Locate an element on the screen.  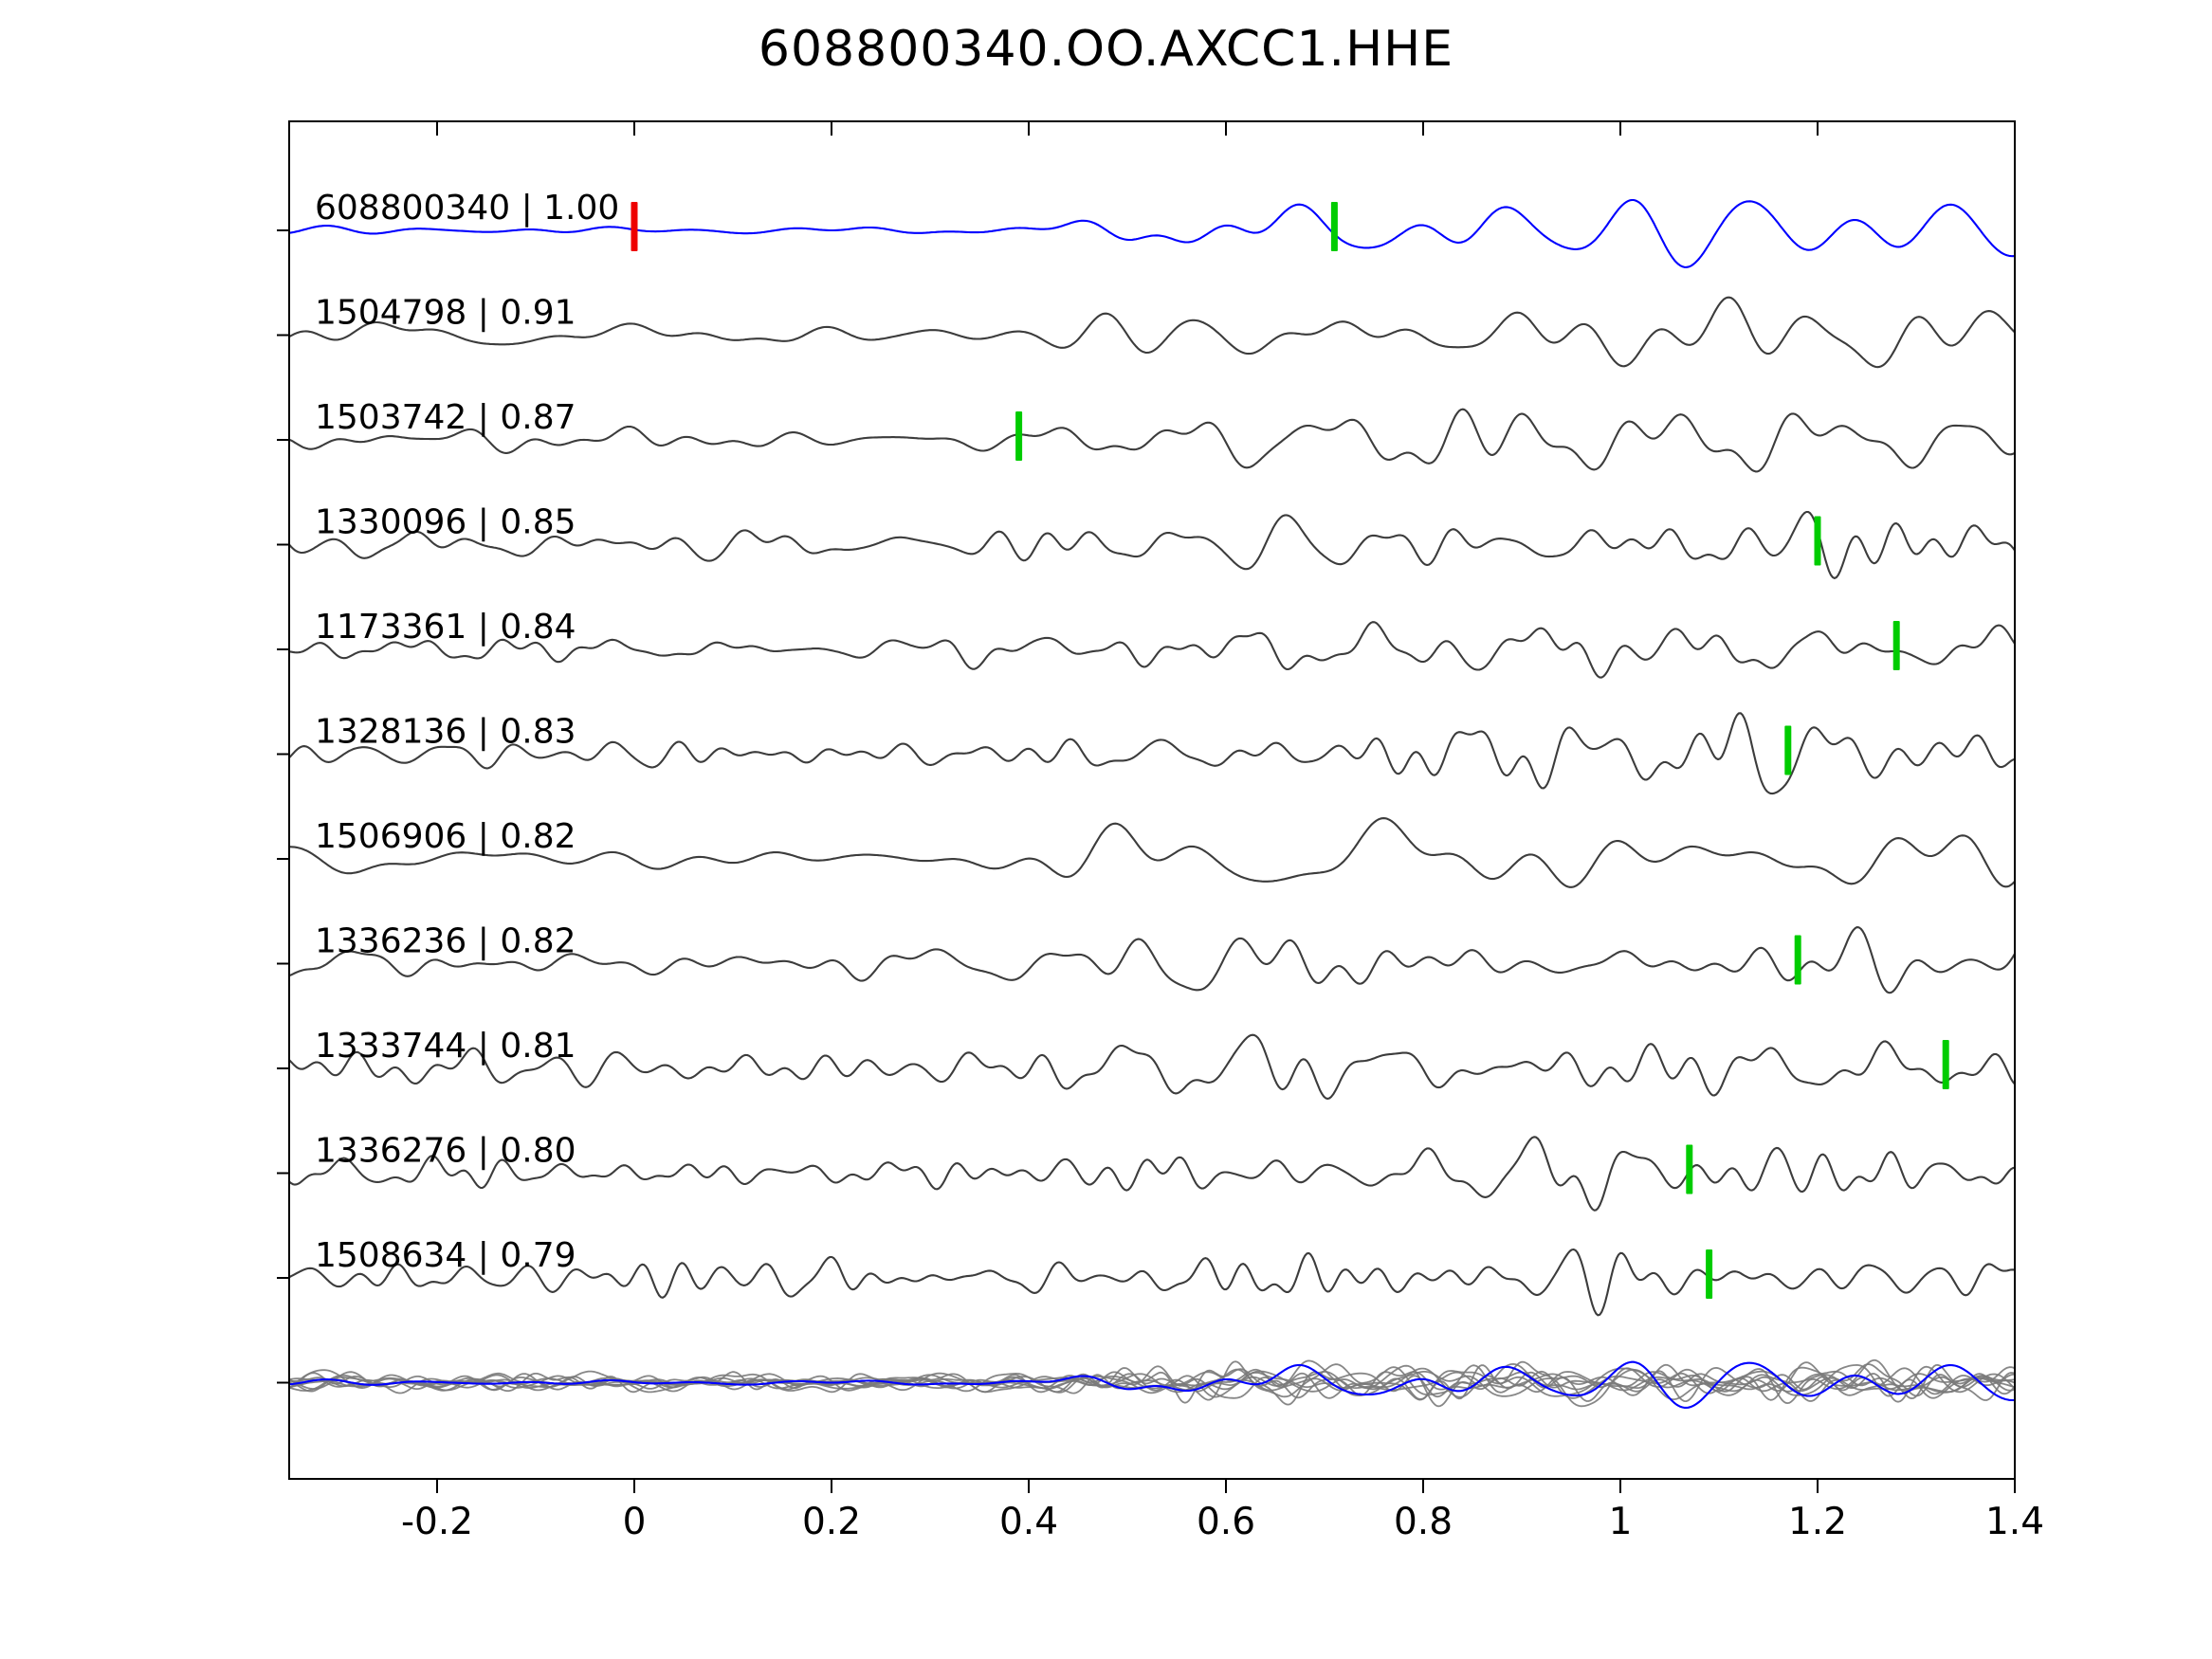
x-tick-label: -0.2 is located at coordinates (437, 1522).